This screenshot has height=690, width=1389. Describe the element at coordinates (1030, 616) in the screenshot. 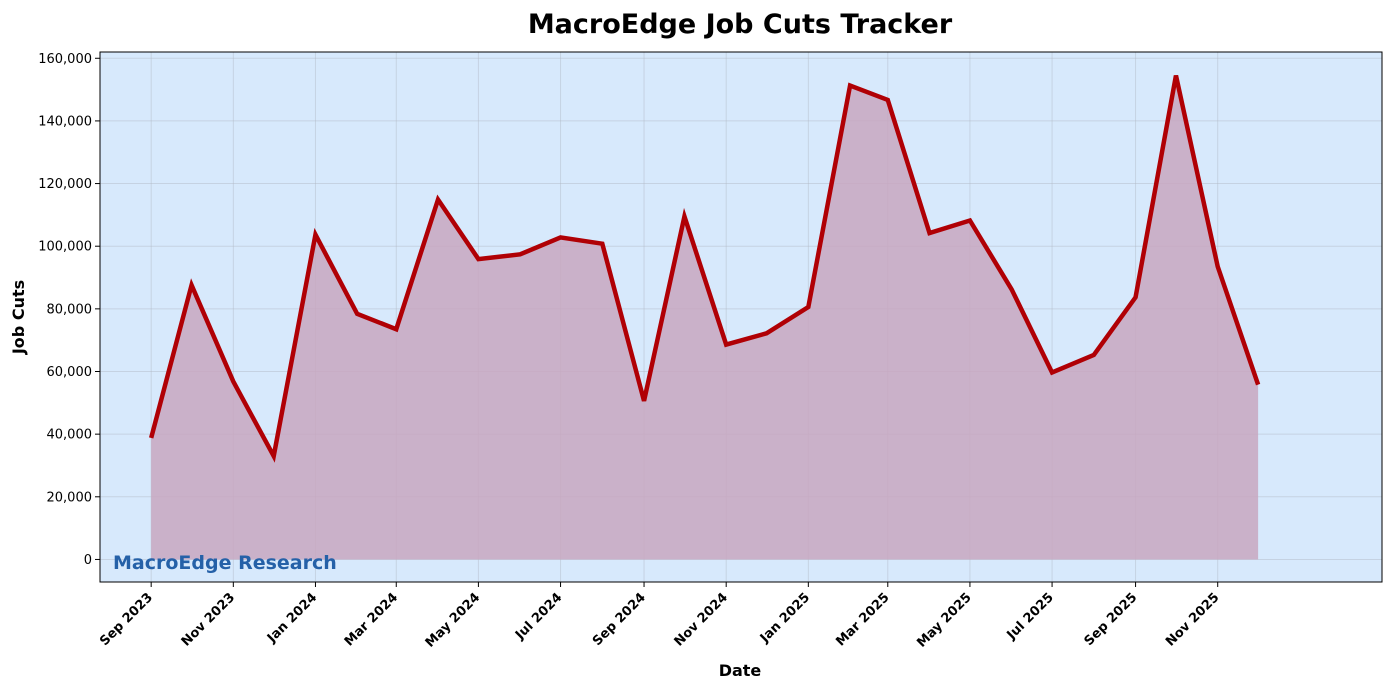

I see `x-tick-label: Jul 2025` at that location.